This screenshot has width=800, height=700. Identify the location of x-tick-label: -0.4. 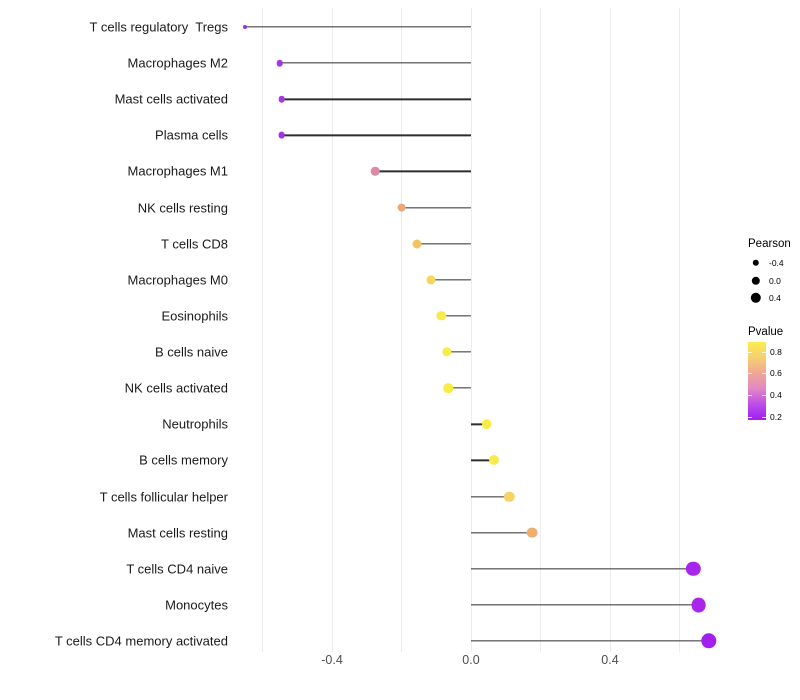
(332, 660).